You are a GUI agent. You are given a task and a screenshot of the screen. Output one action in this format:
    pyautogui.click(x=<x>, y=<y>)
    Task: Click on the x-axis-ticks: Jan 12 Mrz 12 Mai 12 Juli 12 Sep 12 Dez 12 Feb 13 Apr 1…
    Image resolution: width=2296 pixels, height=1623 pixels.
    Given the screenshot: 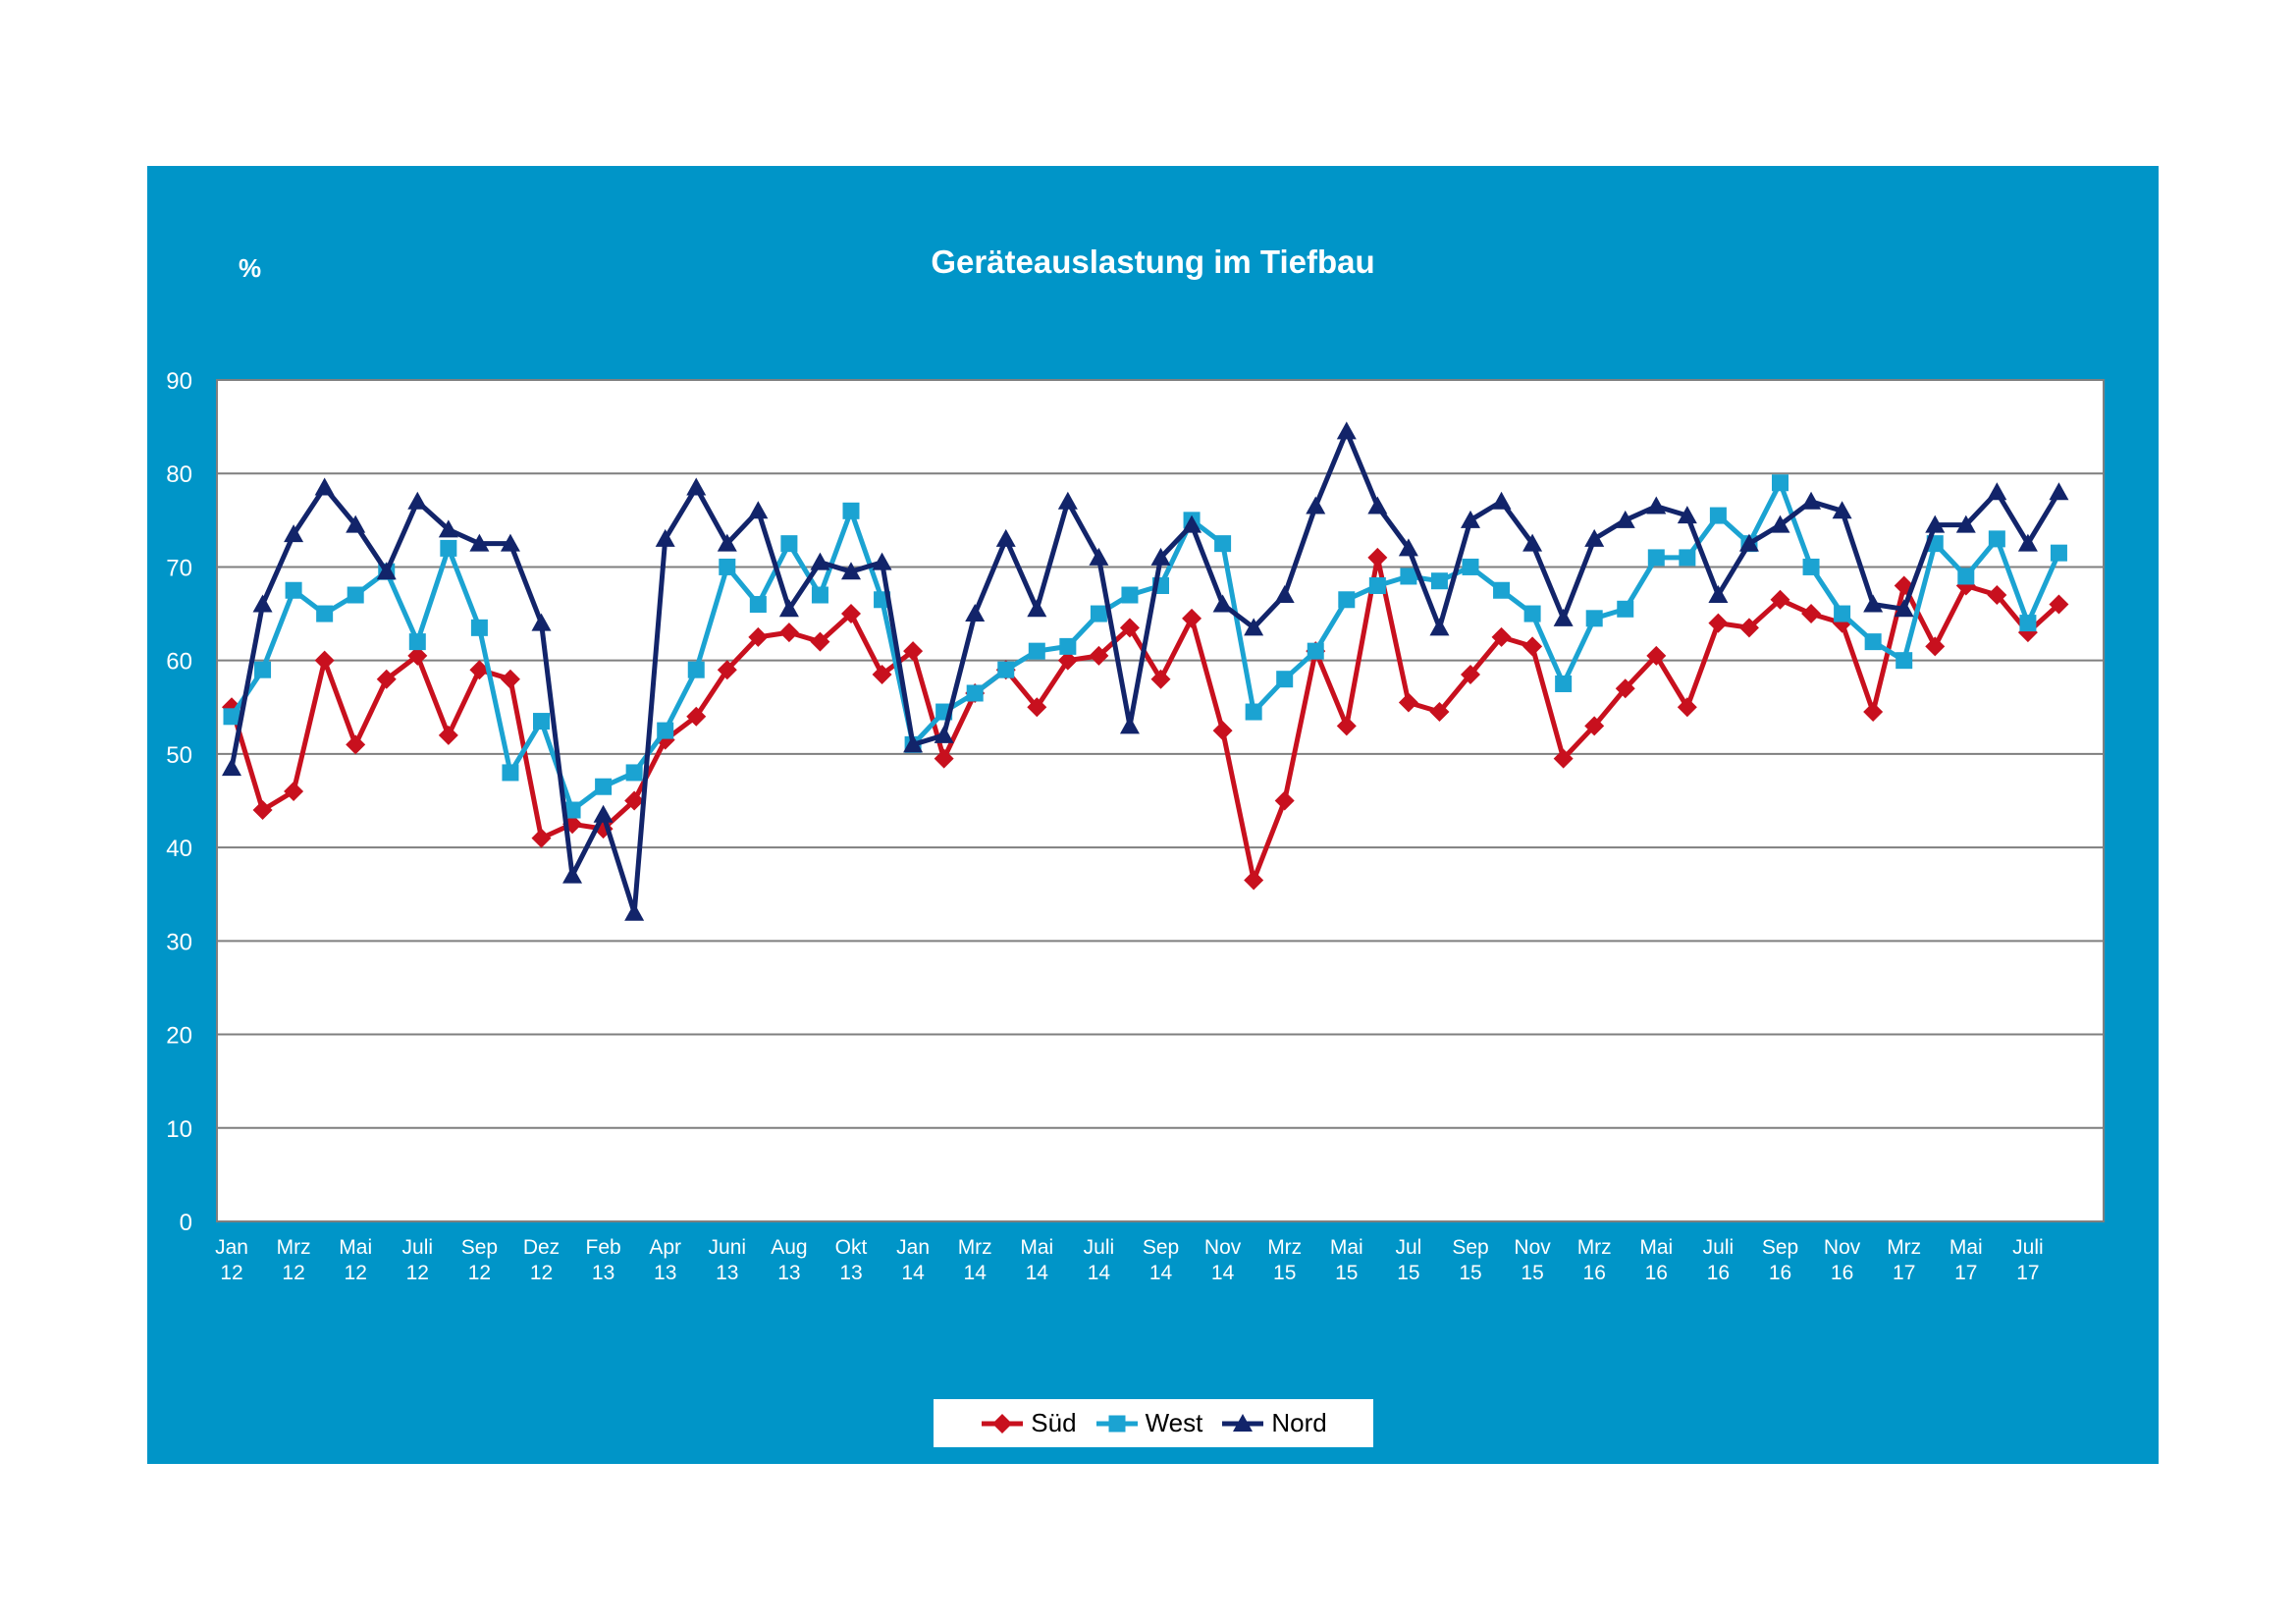 What is the action you would take?
    pyautogui.click(x=1129, y=1260)
    